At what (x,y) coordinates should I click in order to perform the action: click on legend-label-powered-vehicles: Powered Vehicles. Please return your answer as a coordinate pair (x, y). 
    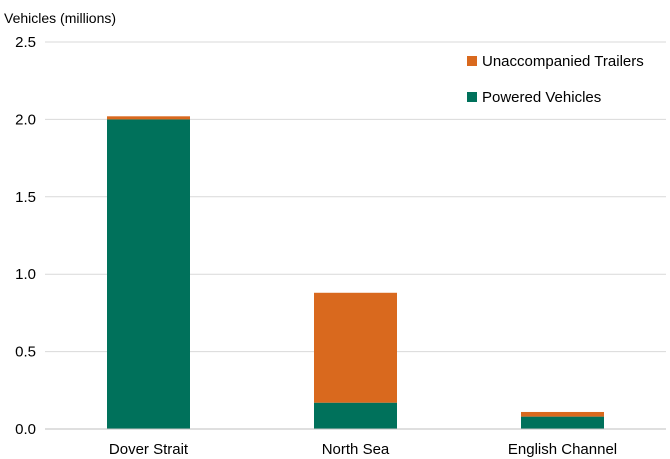
    Looking at the image, I should click on (541, 97).